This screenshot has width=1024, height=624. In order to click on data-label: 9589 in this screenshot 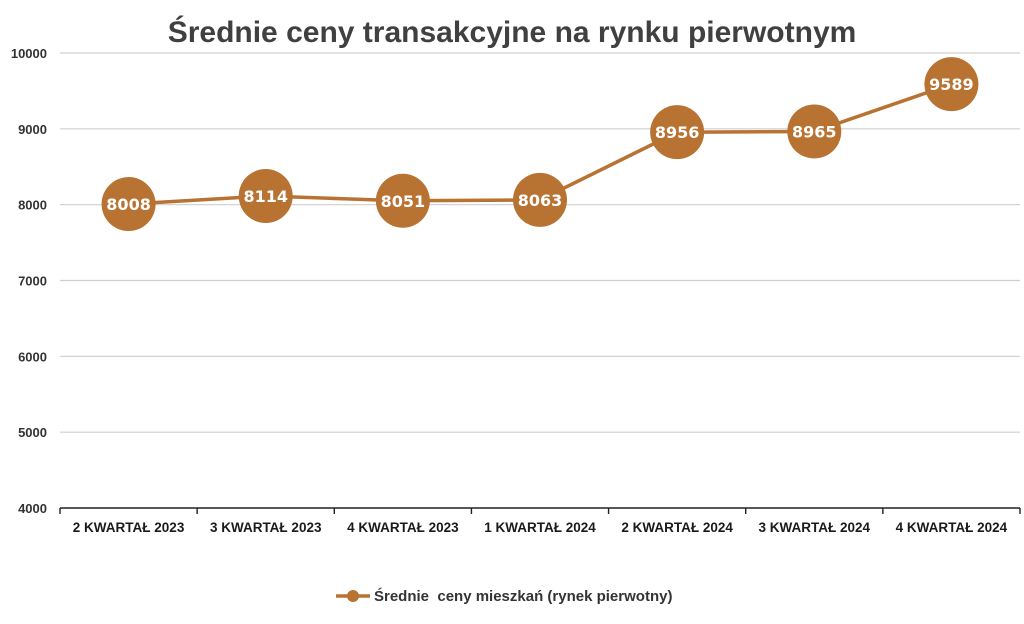, I will do `click(951, 84)`.